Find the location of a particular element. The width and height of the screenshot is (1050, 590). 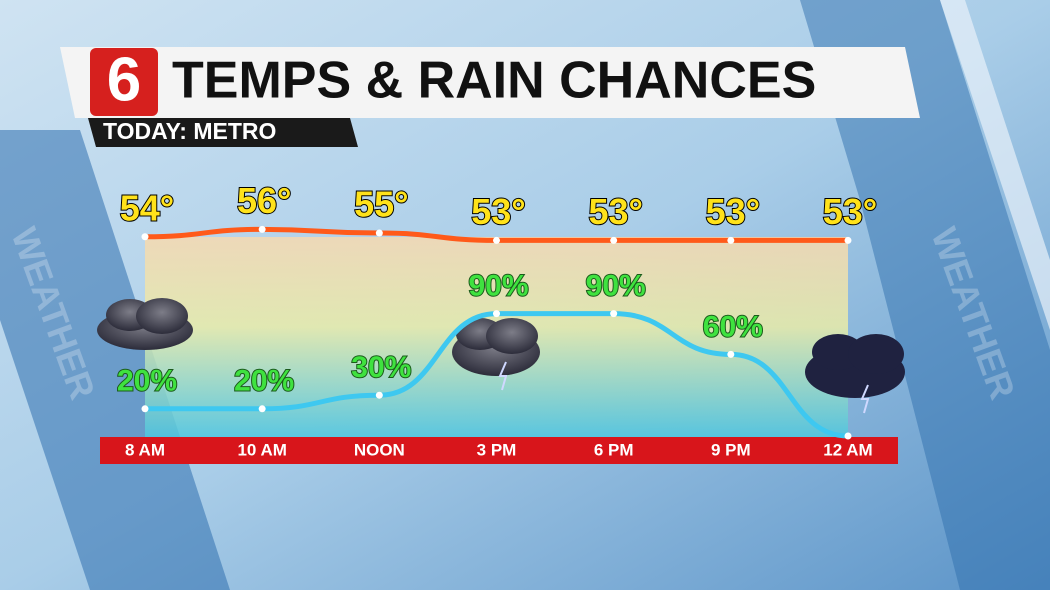

chart-subtitle: TODAY: METRO is located at coordinates (189, 131).